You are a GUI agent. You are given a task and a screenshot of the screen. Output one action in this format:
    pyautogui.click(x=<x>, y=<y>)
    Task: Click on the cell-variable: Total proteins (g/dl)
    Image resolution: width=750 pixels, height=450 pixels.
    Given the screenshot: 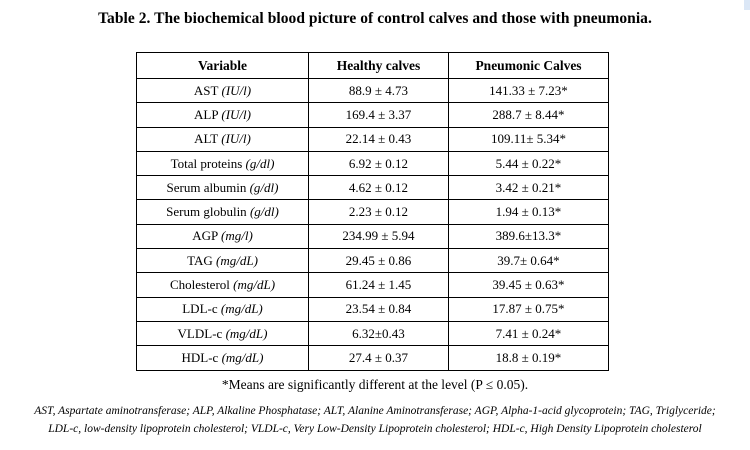 What is the action you would take?
    pyautogui.click(x=222, y=163)
    